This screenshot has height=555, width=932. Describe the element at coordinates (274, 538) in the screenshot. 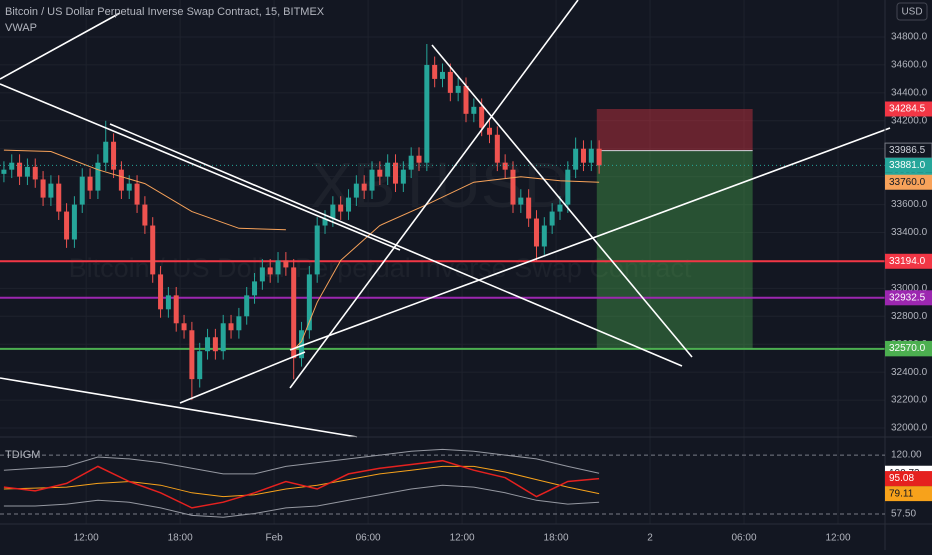

I see `x-tick-label: Feb` at that location.